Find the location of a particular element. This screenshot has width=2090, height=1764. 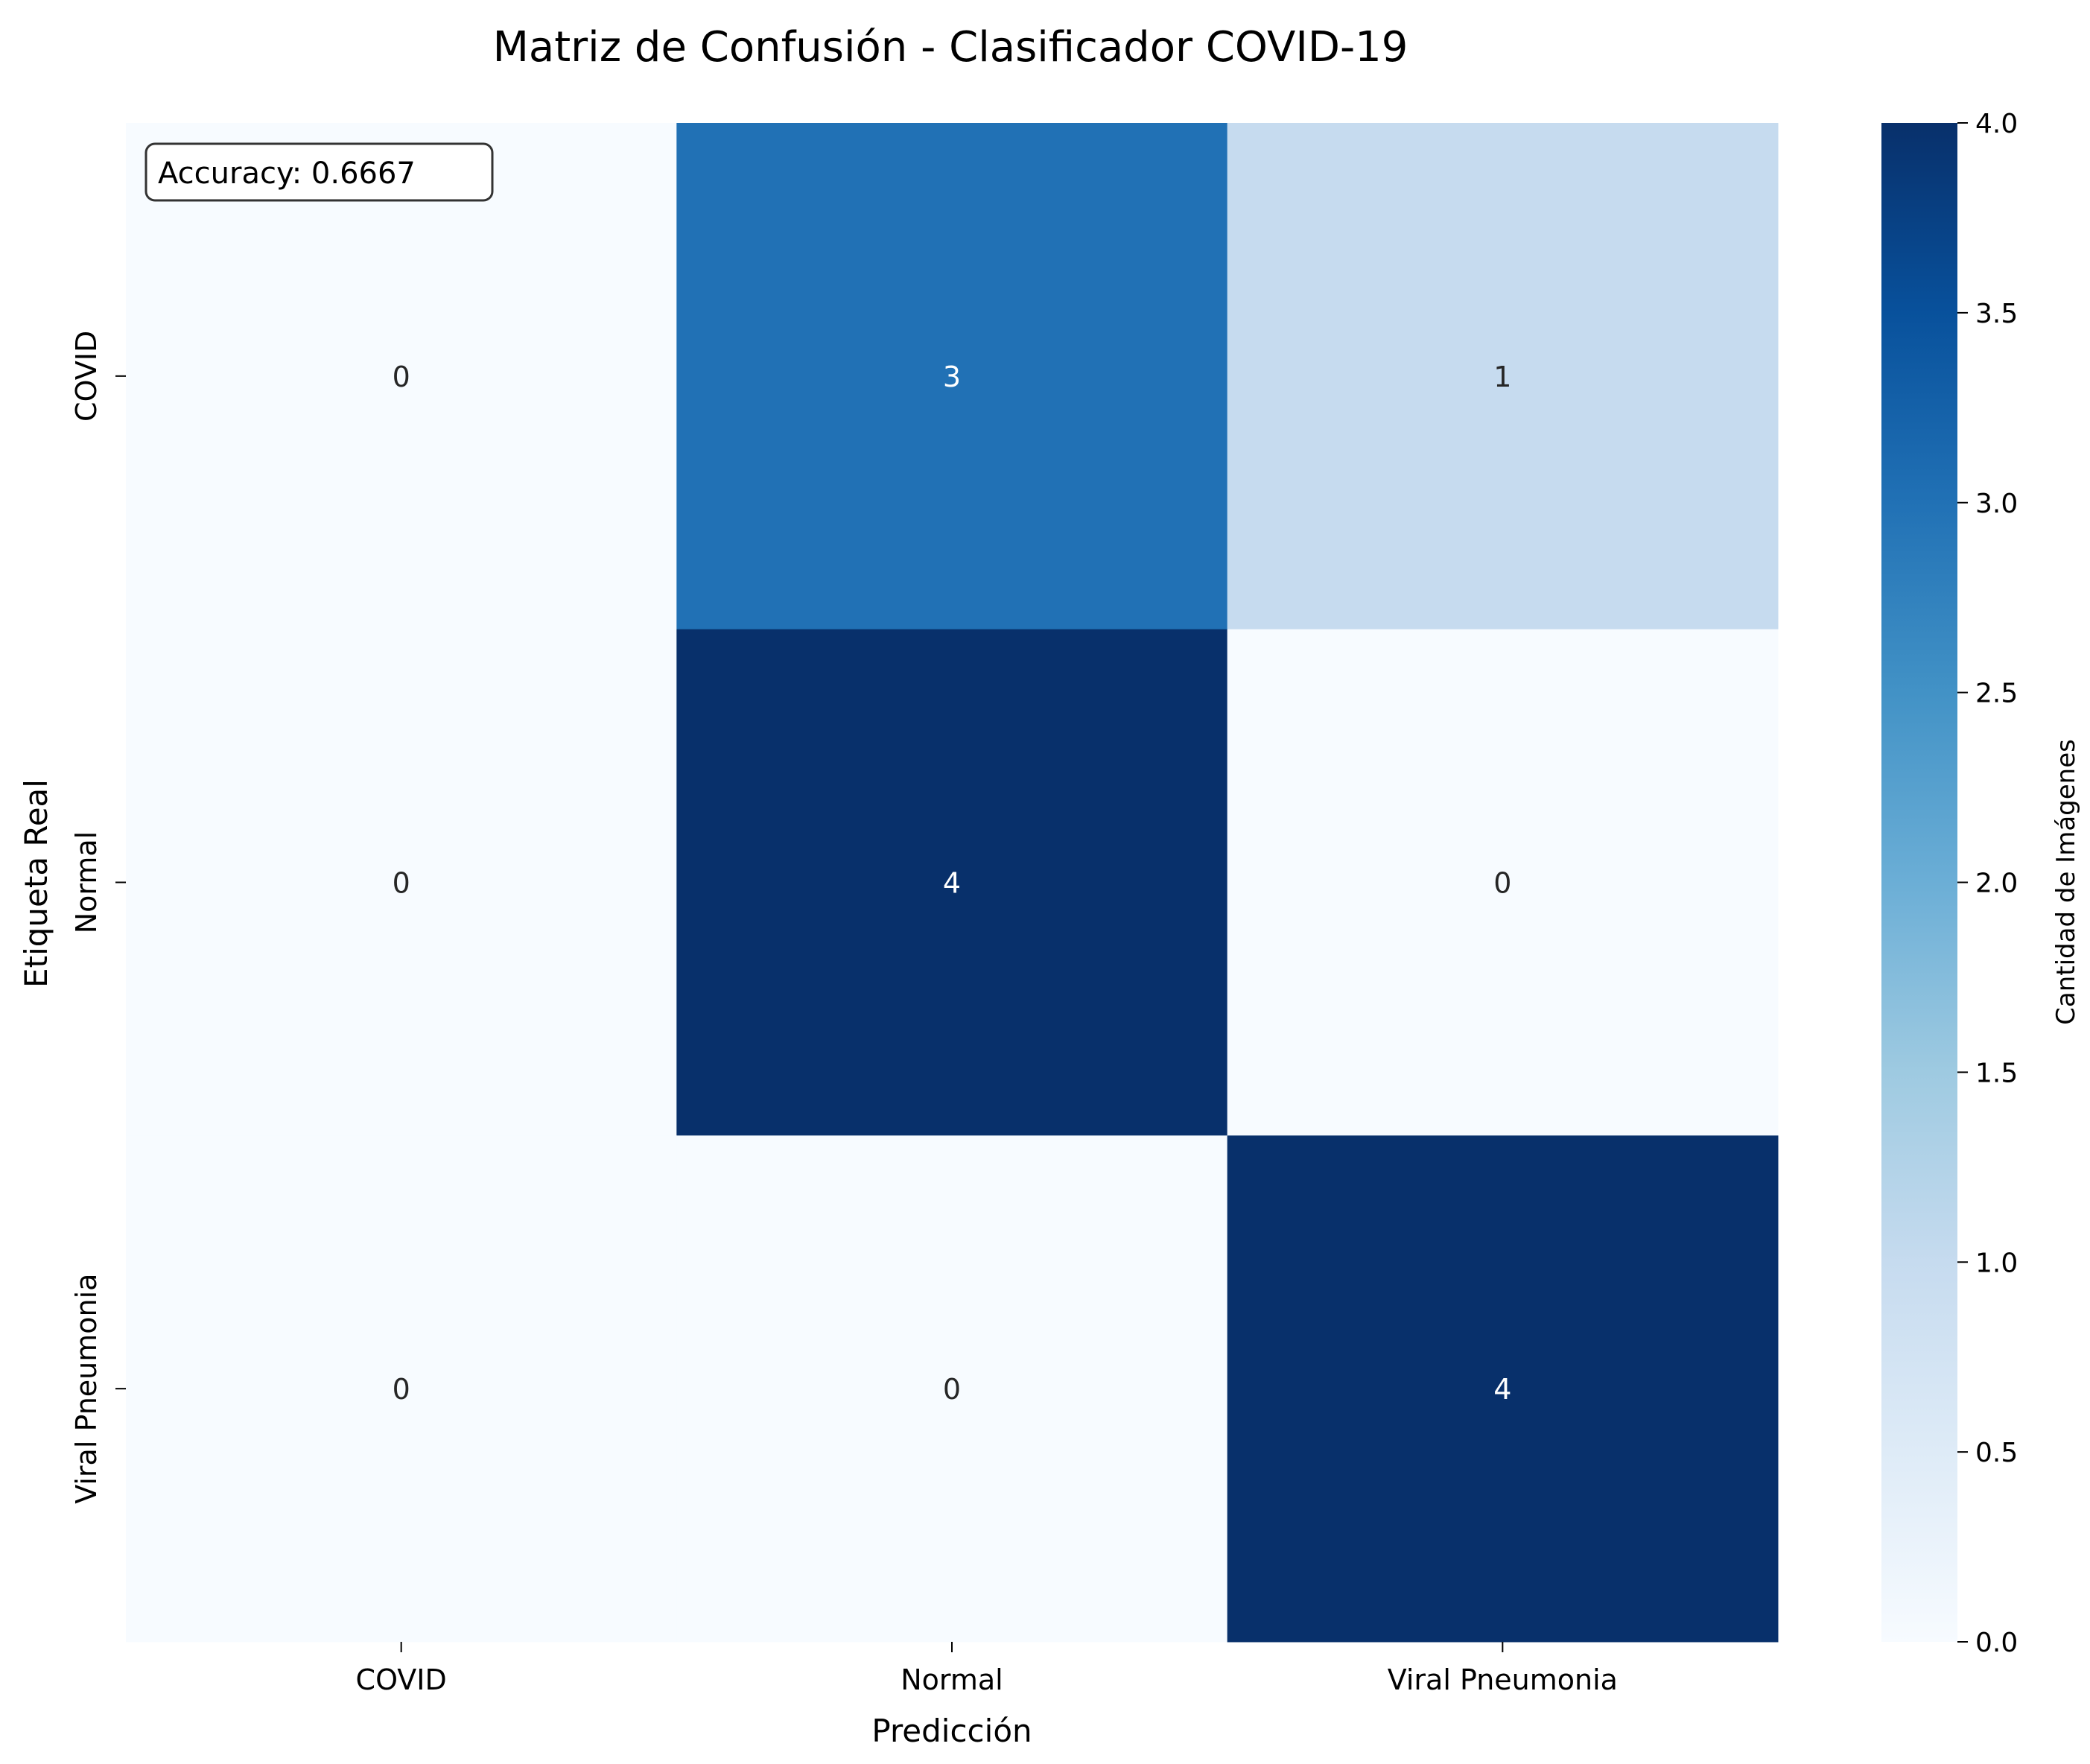

colorbar-tick-label: 1.0 is located at coordinates (1996, 1263).